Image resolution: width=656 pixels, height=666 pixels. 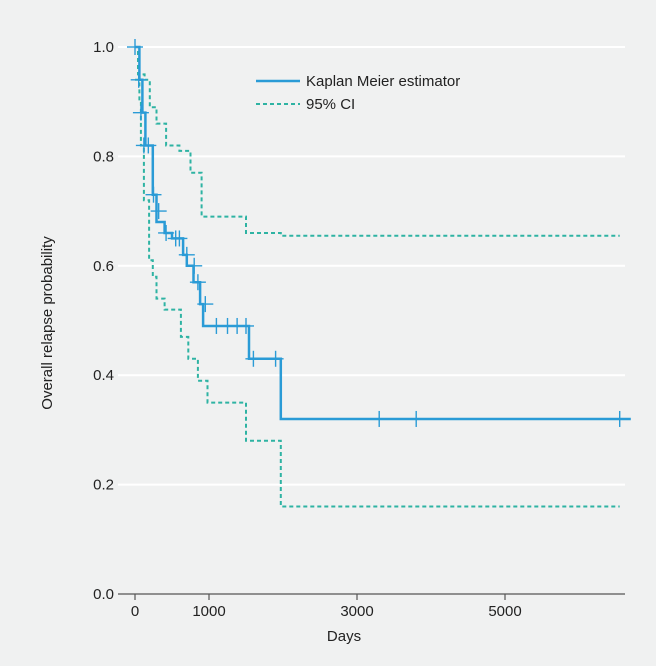 I want to click on legend-label-ci: 95% CI, so click(x=330, y=104).